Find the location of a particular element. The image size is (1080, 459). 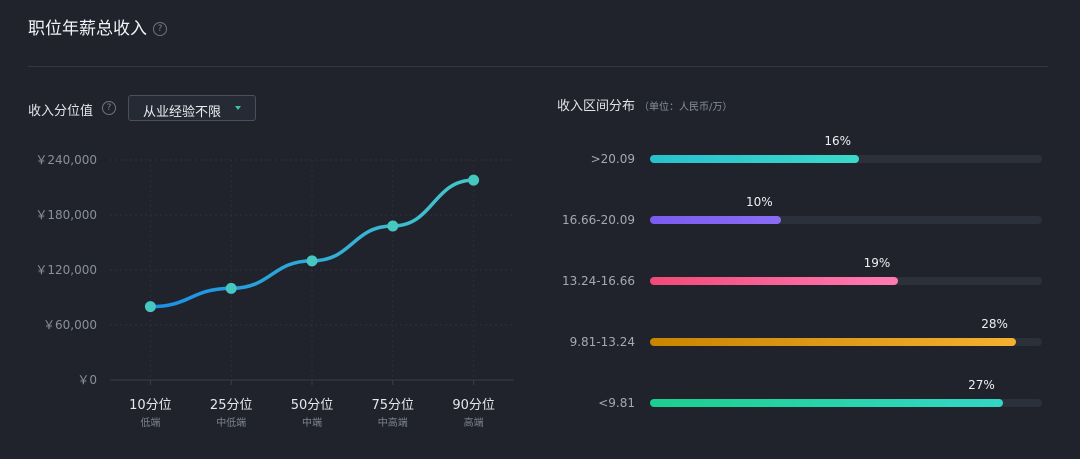

x-tick-sublabel: 高端 is located at coordinates (474, 422).